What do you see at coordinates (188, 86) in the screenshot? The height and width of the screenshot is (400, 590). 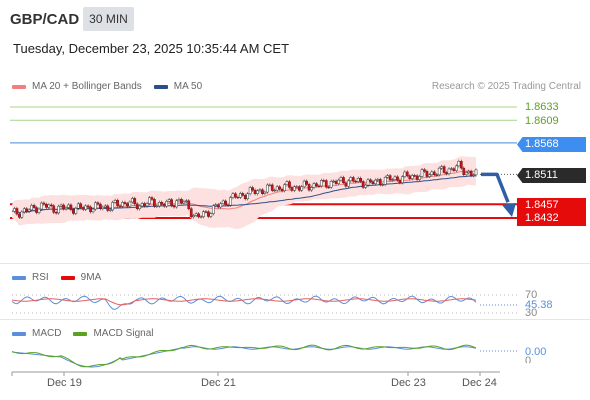 I see `legend-ma50-label: MA 50` at bounding box center [188, 86].